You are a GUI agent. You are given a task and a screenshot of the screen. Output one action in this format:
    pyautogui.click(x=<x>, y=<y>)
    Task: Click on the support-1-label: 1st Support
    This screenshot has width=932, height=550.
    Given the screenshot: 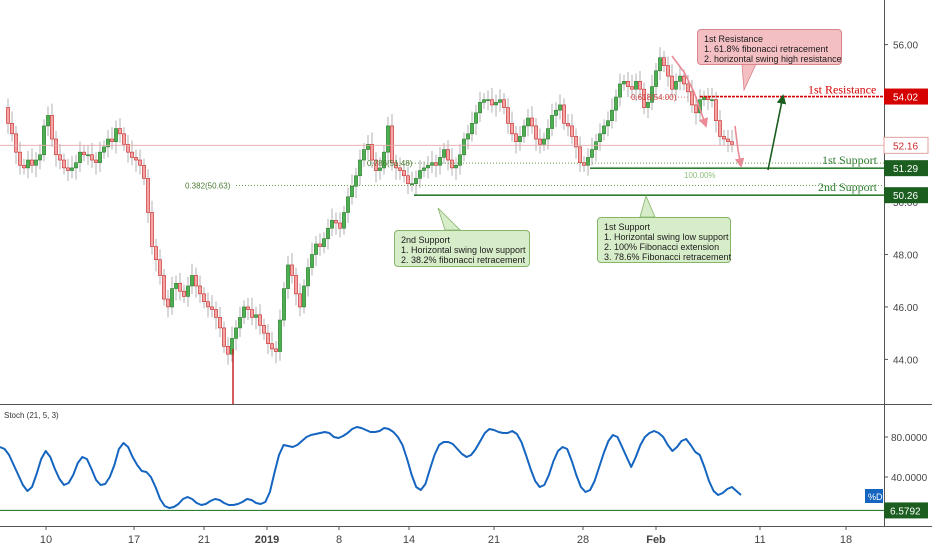 What is the action you would take?
    pyautogui.click(x=850, y=160)
    